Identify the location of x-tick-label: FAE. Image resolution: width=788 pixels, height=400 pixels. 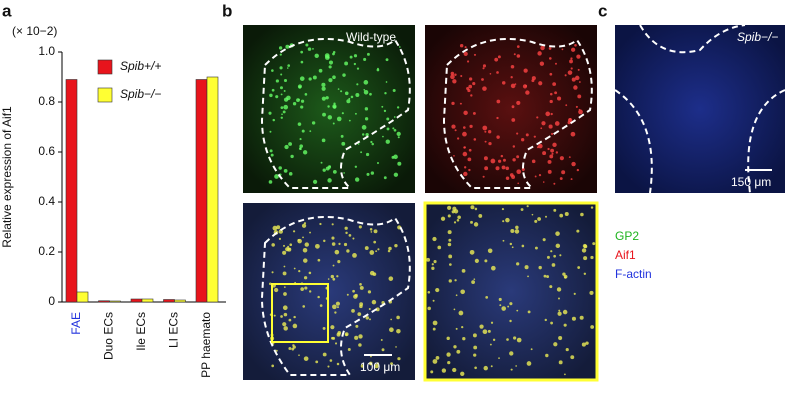
(76, 323).